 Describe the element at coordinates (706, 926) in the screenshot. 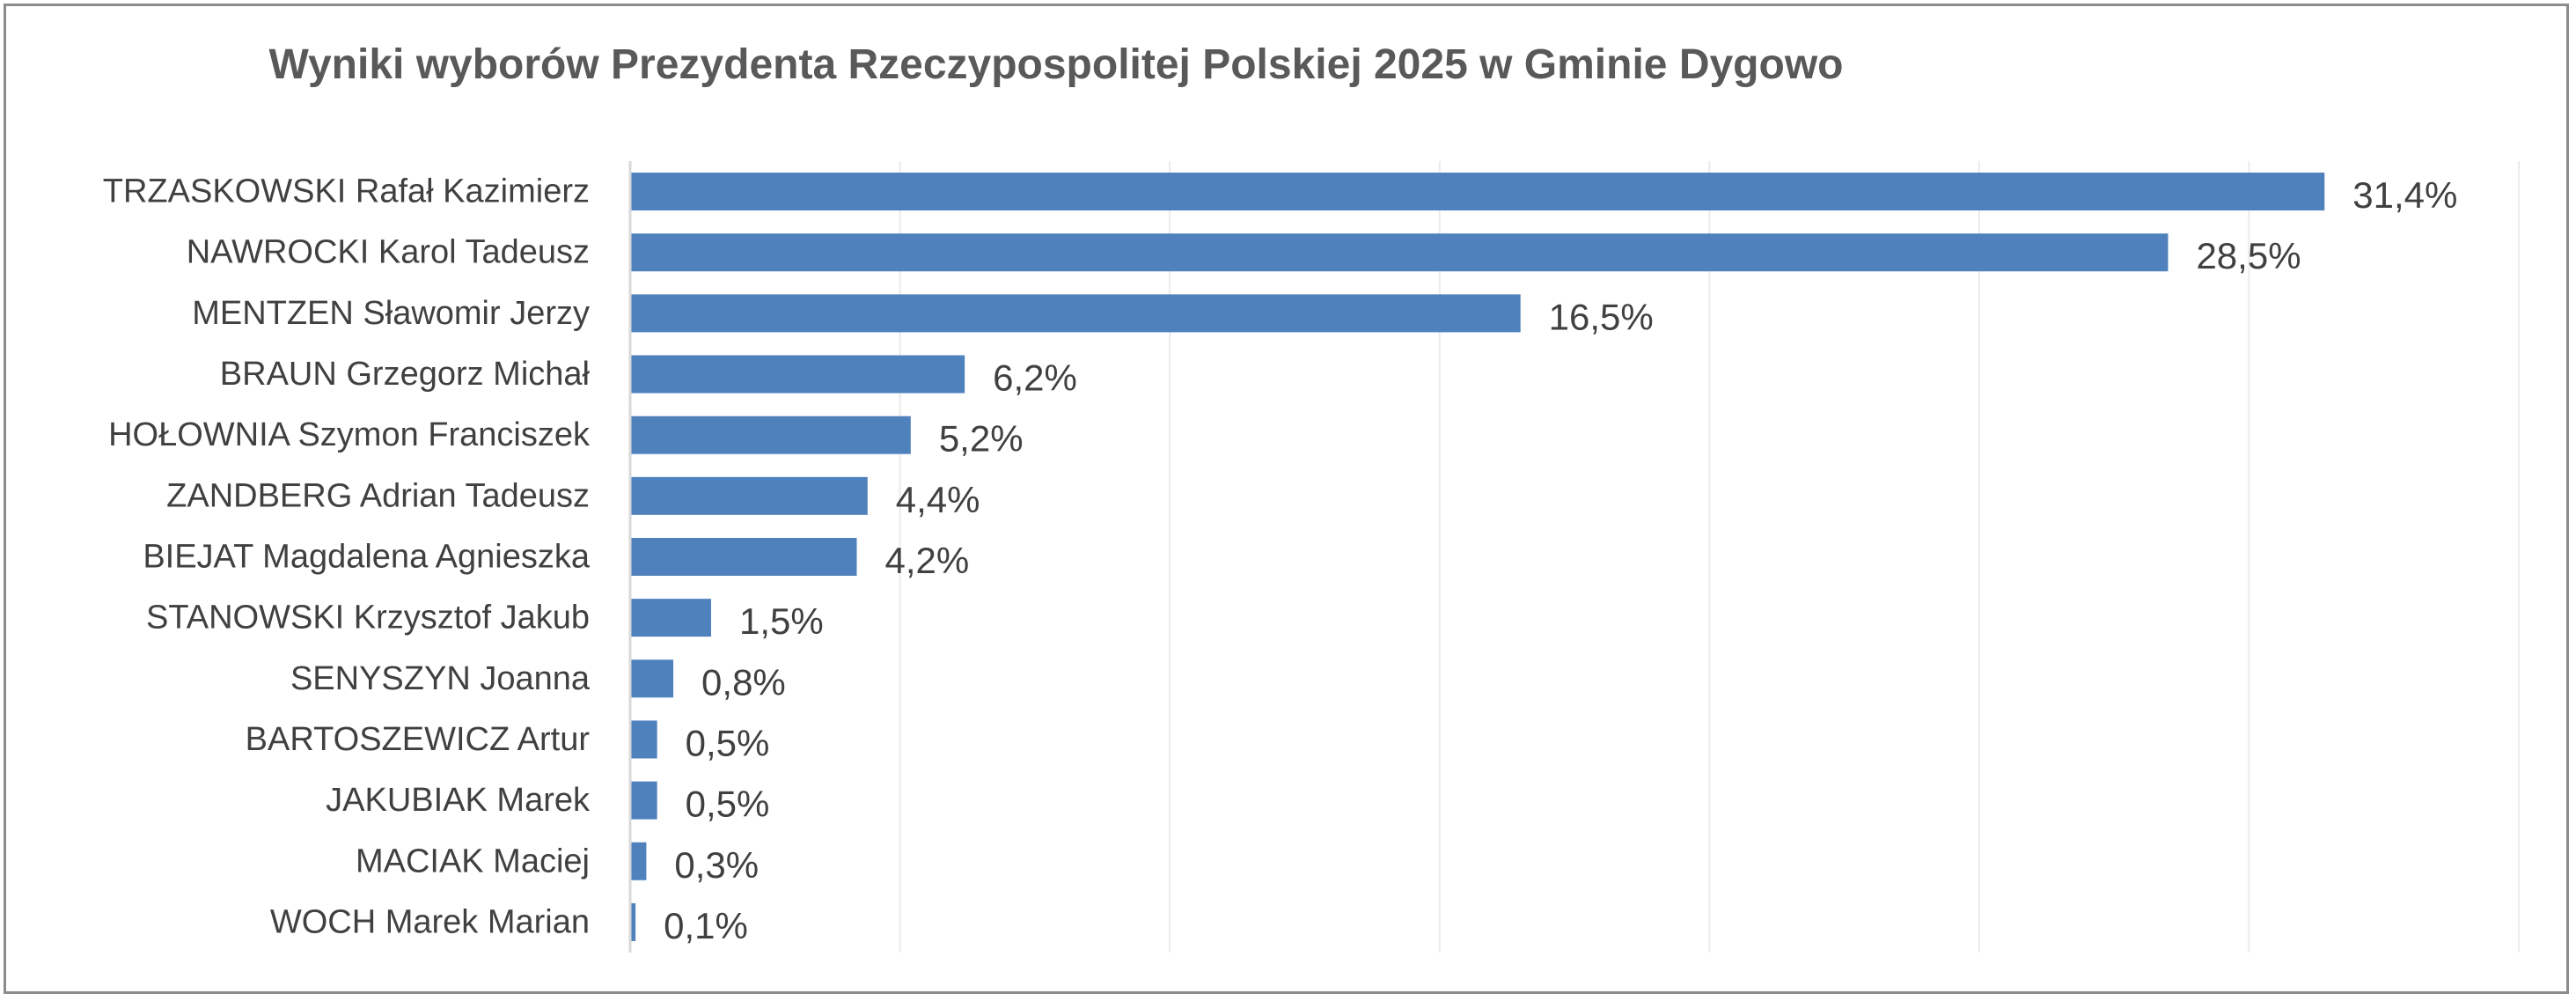

I see `data-label: 0,1%` at that location.